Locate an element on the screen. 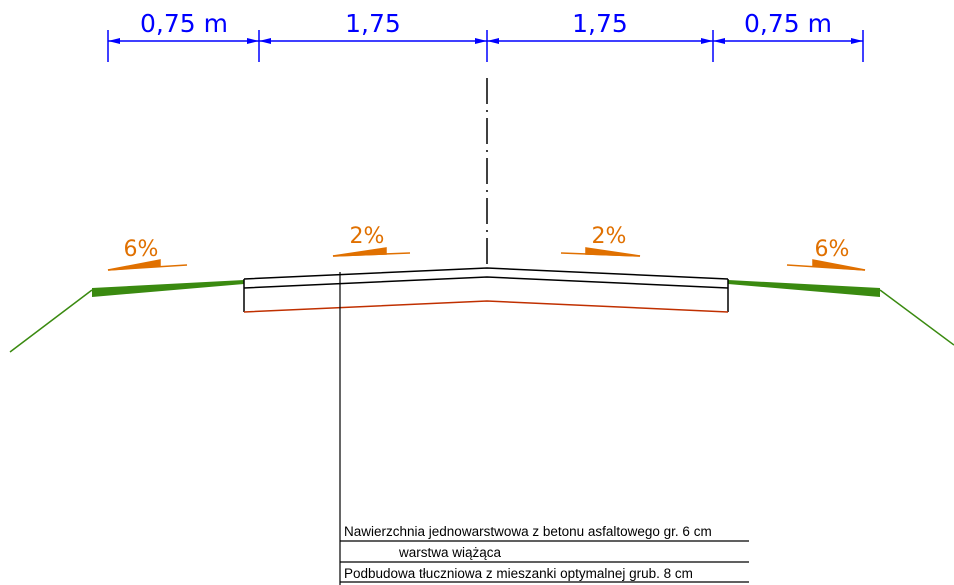  grass-shoulders is located at coordinates (481, 316).